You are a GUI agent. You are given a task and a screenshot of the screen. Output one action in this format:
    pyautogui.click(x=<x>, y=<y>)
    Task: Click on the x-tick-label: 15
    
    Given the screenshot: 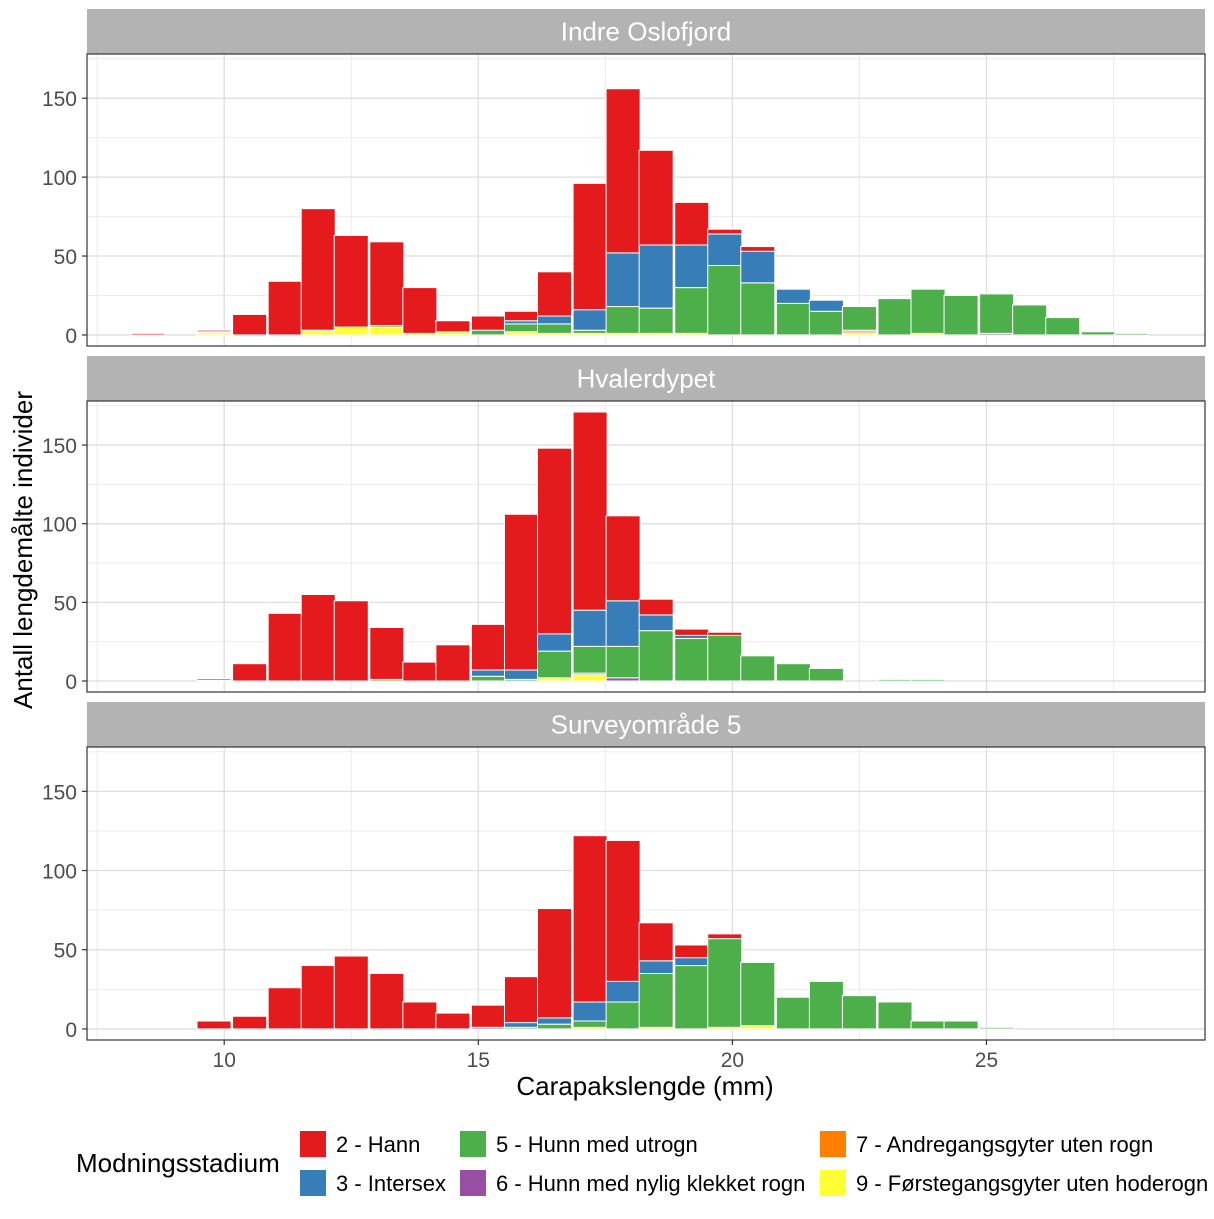 What is the action you would take?
    pyautogui.click(x=478, y=1060)
    